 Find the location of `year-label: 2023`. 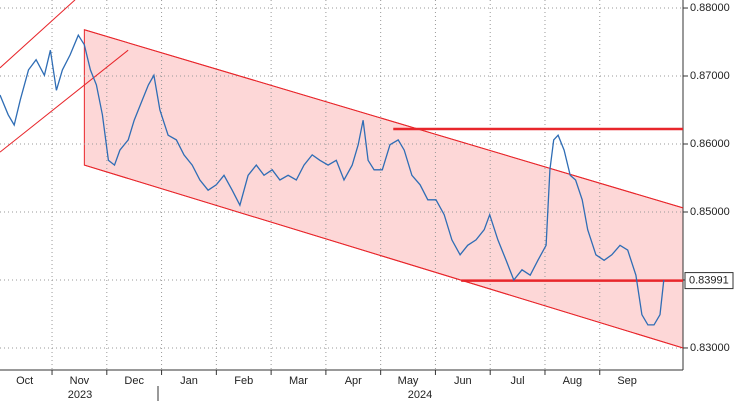

year-label: 2023 is located at coordinates (80, 395).